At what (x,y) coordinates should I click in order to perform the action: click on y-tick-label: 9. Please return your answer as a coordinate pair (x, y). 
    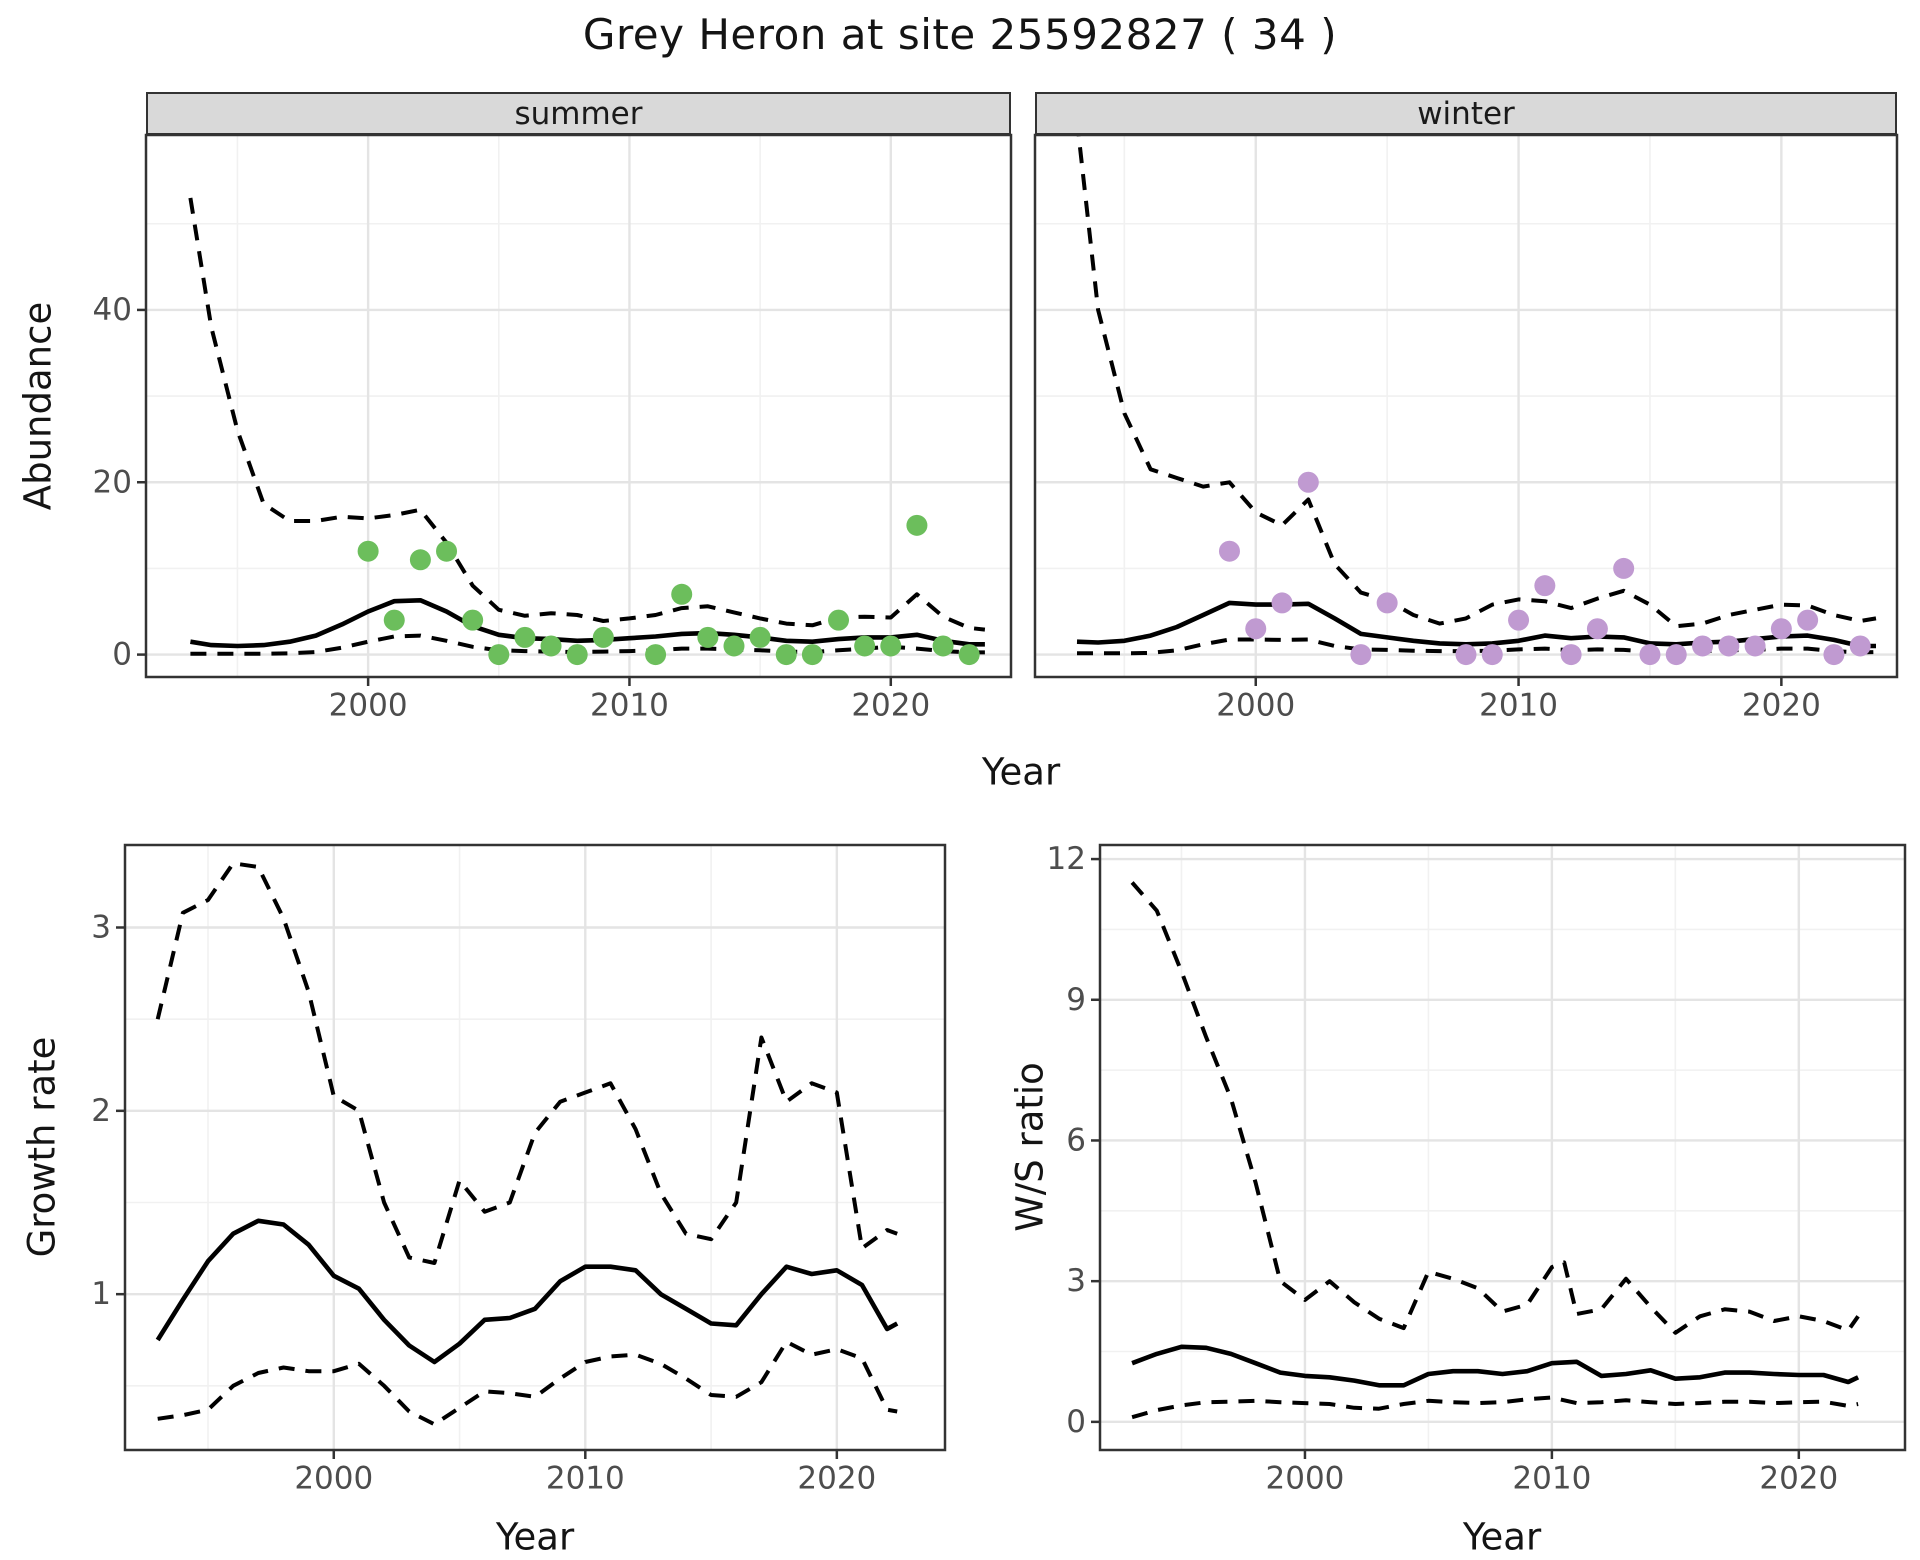
    Looking at the image, I should click on (1076, 1000).